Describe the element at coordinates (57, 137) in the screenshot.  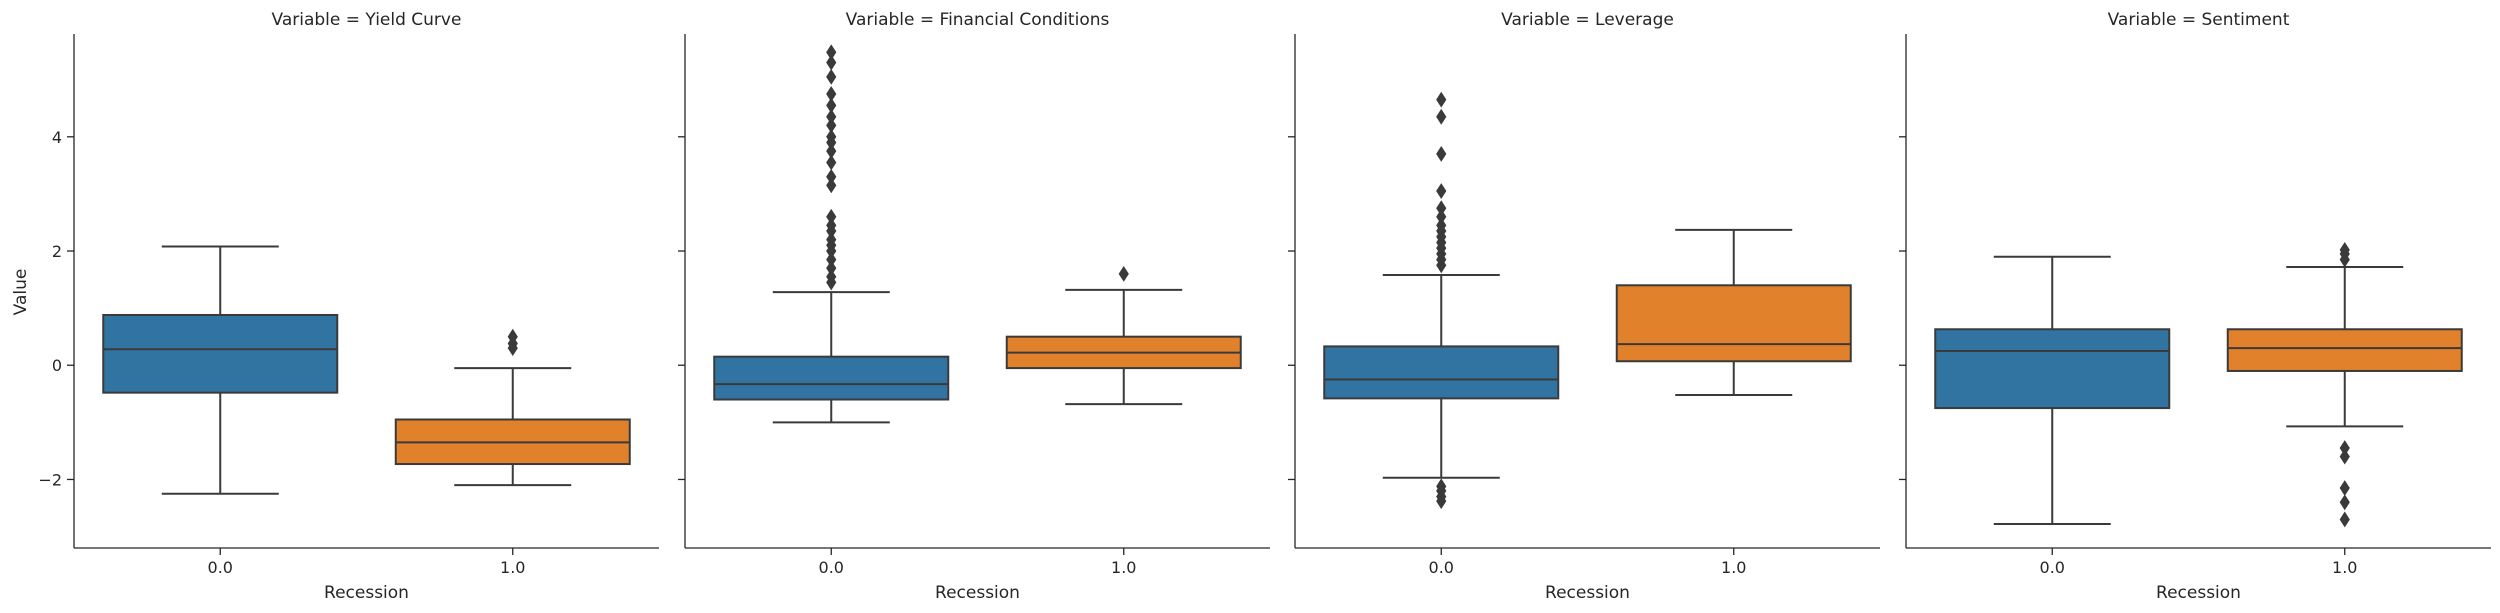
I see `y-tick-label: 4` at that location.